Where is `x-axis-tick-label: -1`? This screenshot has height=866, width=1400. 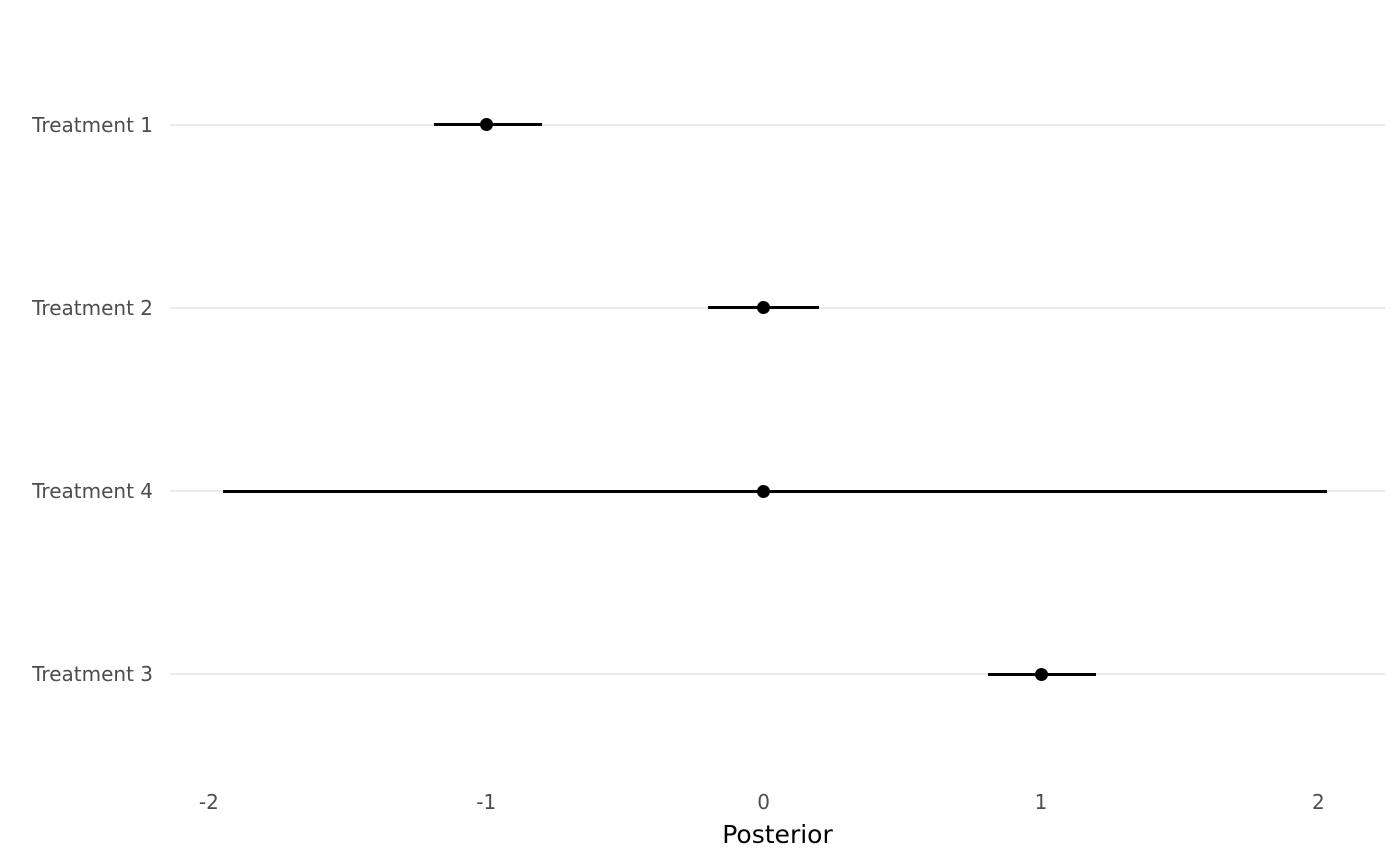 x-axis-tick-label: -1 is located at coordinates (486, 802).